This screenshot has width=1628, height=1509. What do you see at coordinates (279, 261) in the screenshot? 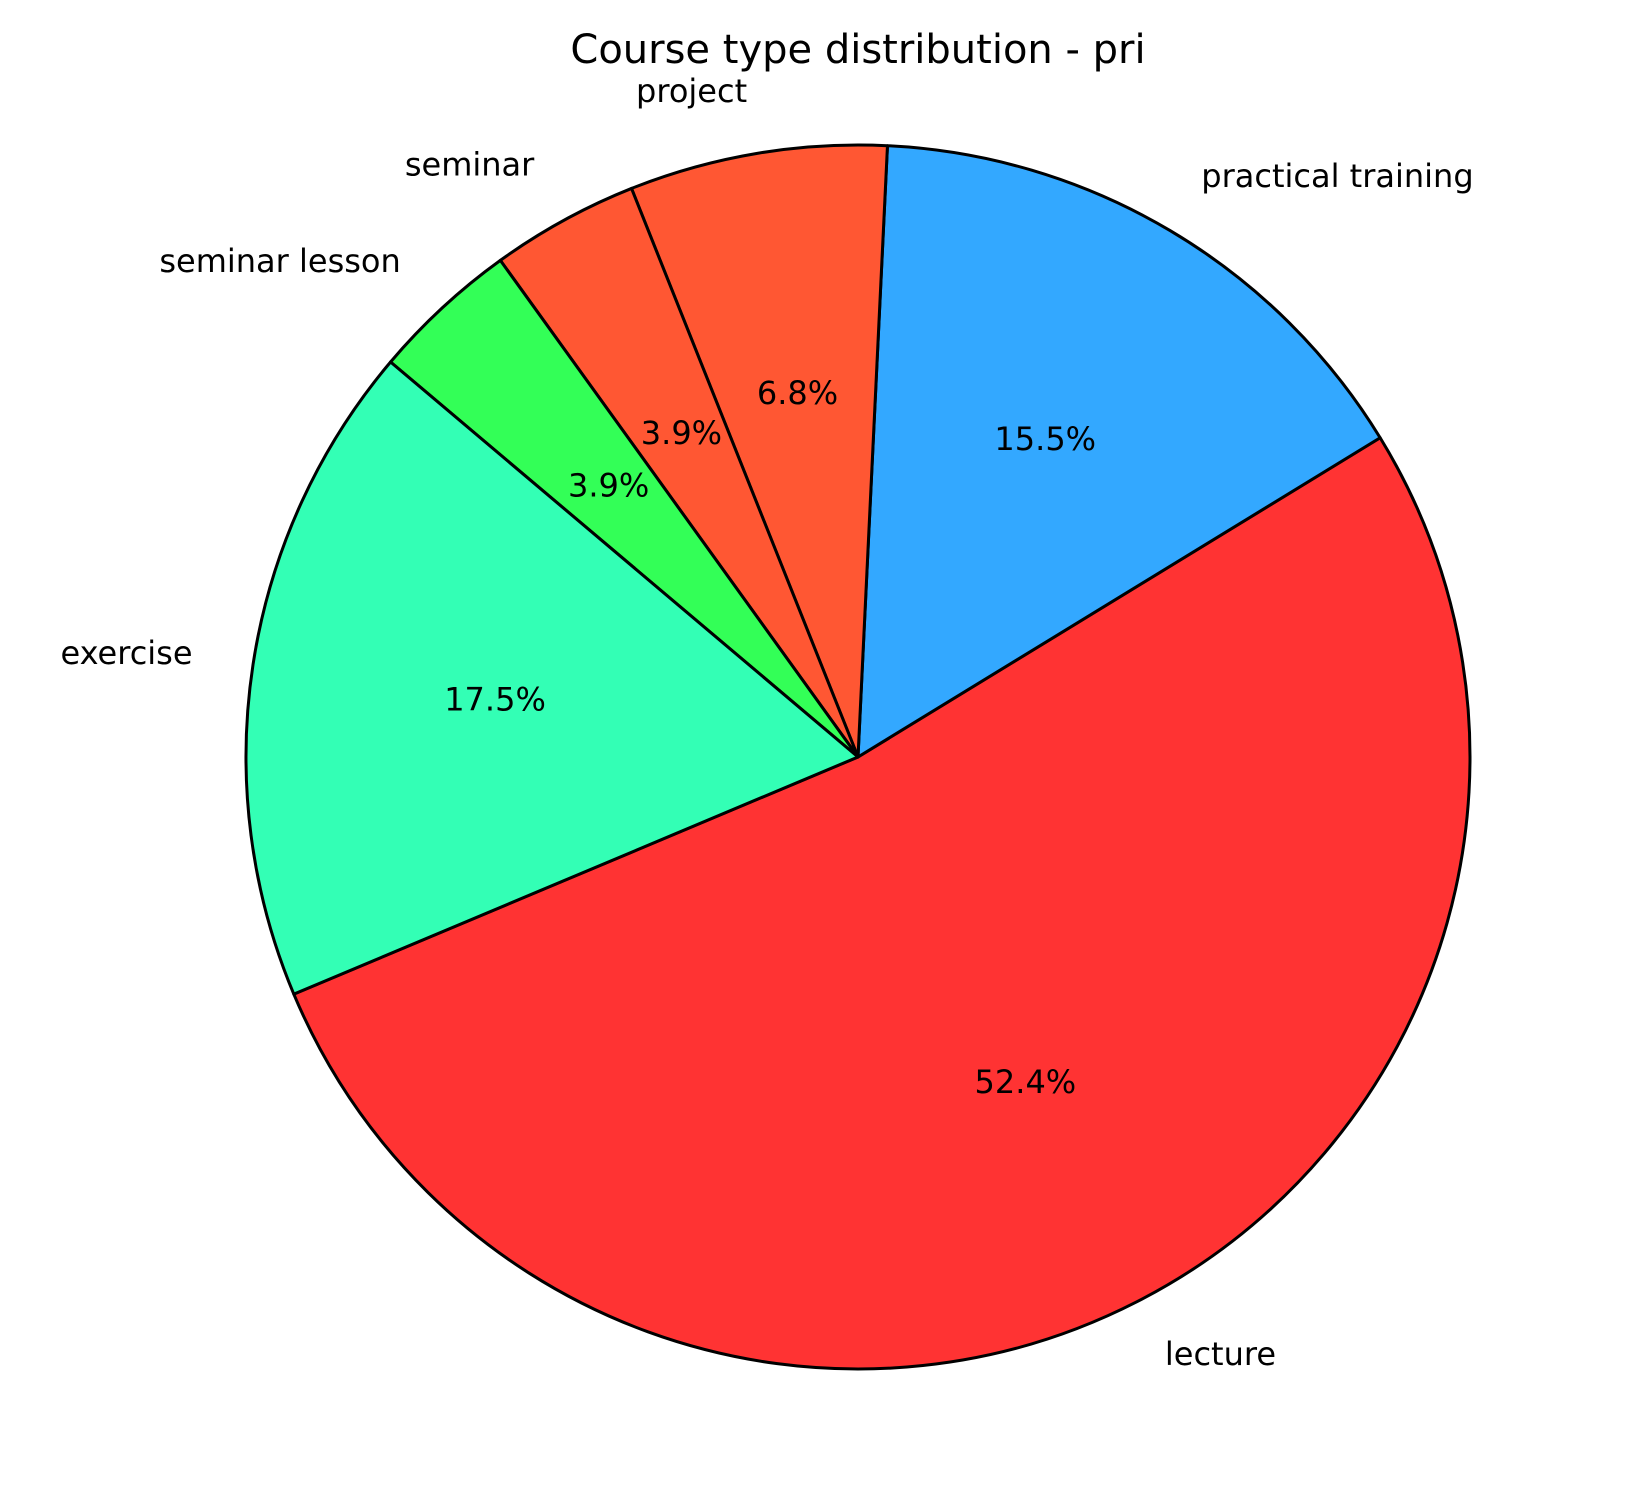
I see `slice-label: seminar lesson` at bounding box center [279, 261].